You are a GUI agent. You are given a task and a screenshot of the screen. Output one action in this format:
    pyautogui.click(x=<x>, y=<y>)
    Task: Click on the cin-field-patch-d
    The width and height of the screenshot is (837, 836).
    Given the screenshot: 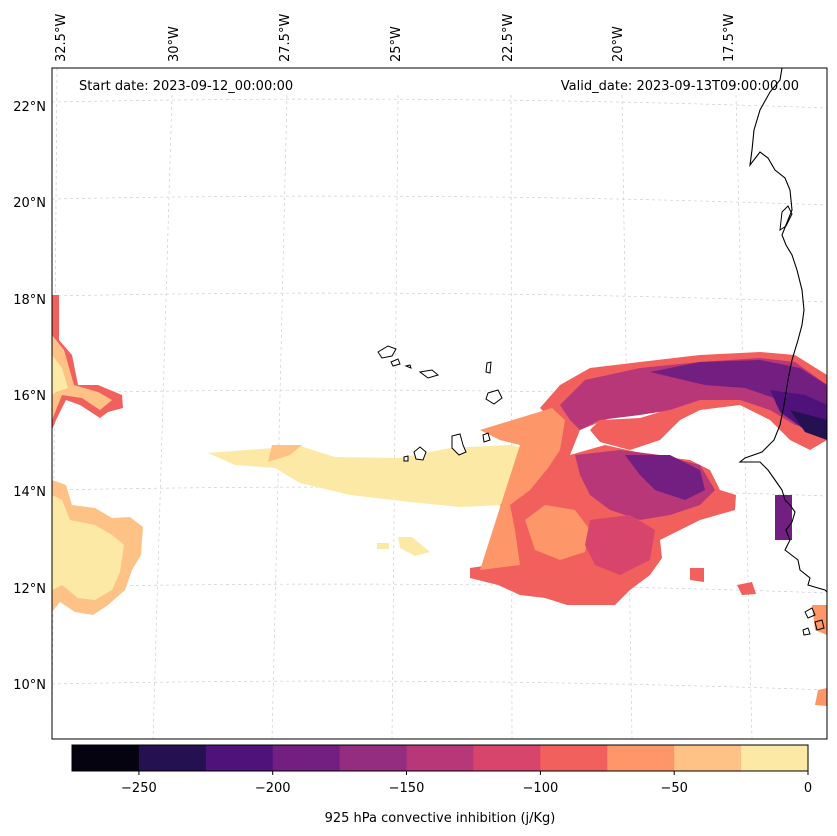 What is the action you would take?
    pyautogui.click(x=819, y=620)
    